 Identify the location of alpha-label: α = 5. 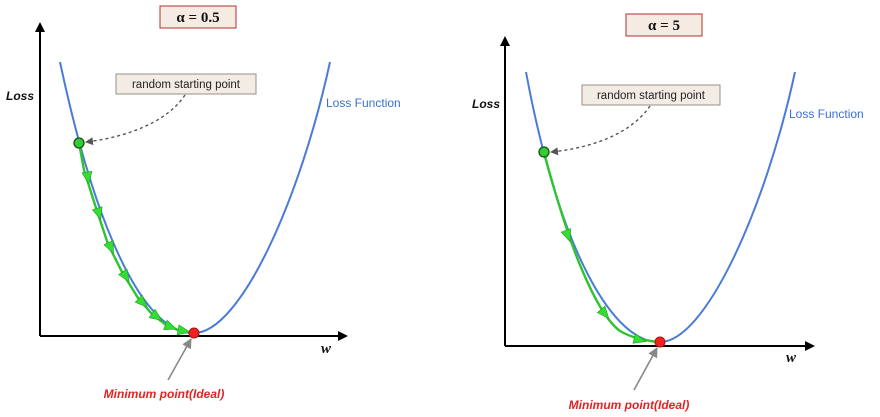
(664, 26).